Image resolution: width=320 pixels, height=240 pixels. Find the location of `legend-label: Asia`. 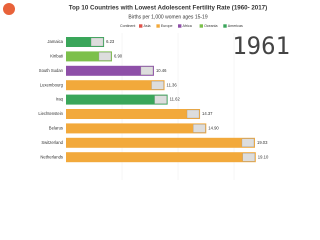

legend-label: Asia is located at coordinates (147, 26).